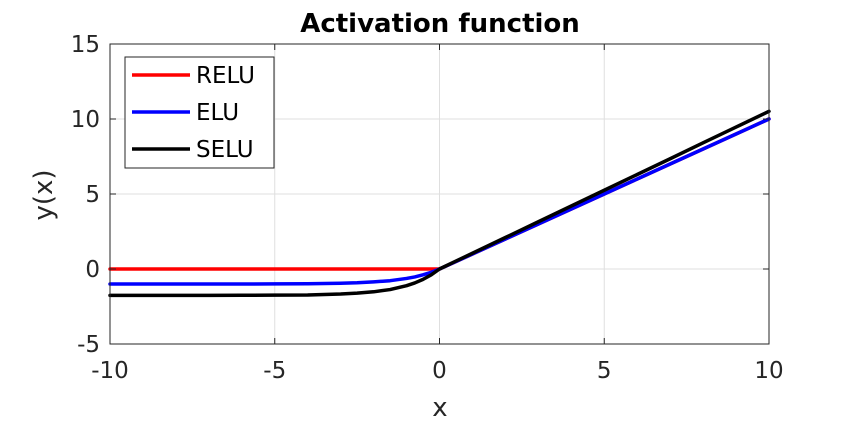 The width and height of the screenshot is (850, 425). What do you see at coordinates (225, 150) in the screenshot?
I see `legend-label-selu: SELU` at bounding box center [225, 150].